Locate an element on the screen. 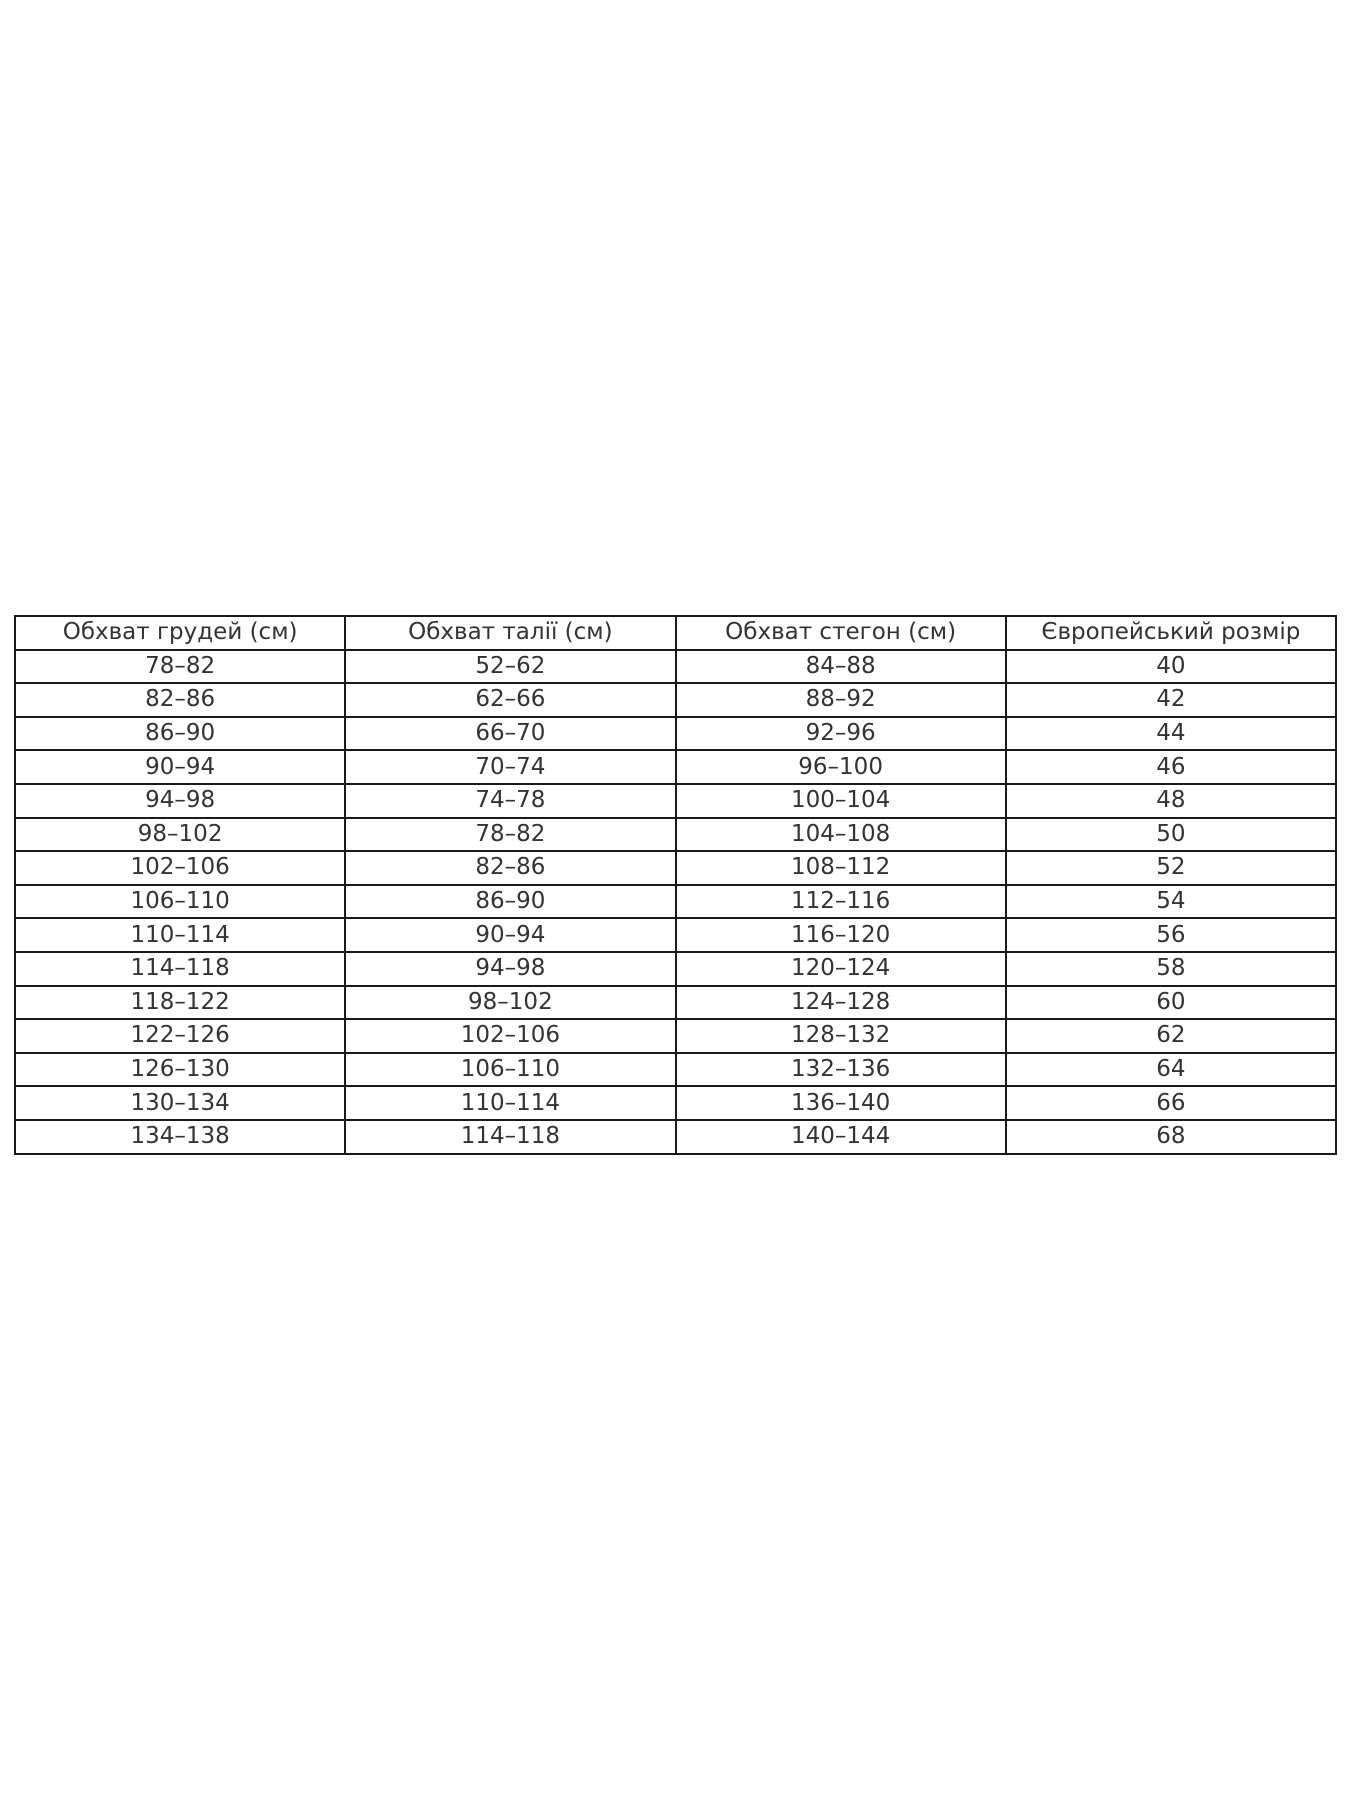 This screenshot has height=1800, width=1350. table-row: 134–138 114–118 140–144 68 is located at coordinates (675, 1136).